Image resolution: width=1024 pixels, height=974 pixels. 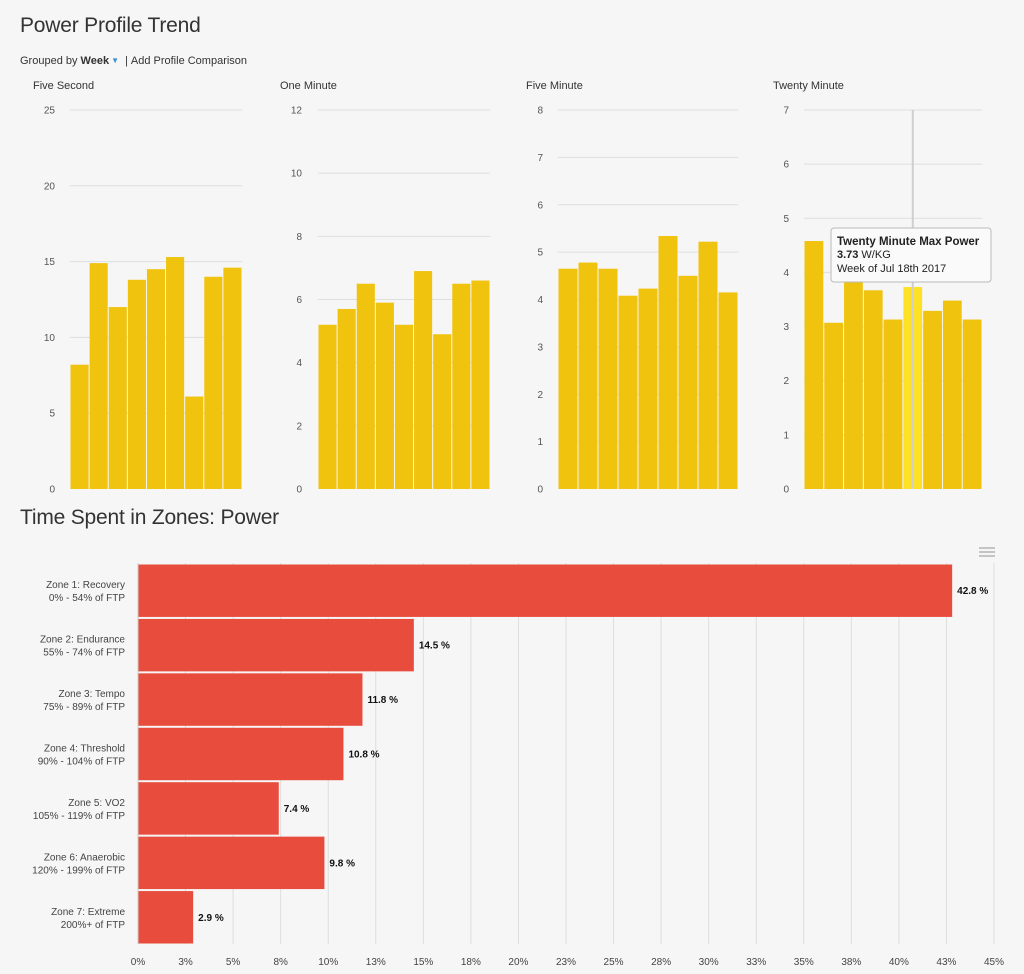 I want to click on add-profile-comparison-link: Add Profile Comparison, so click(x=189, y=61).